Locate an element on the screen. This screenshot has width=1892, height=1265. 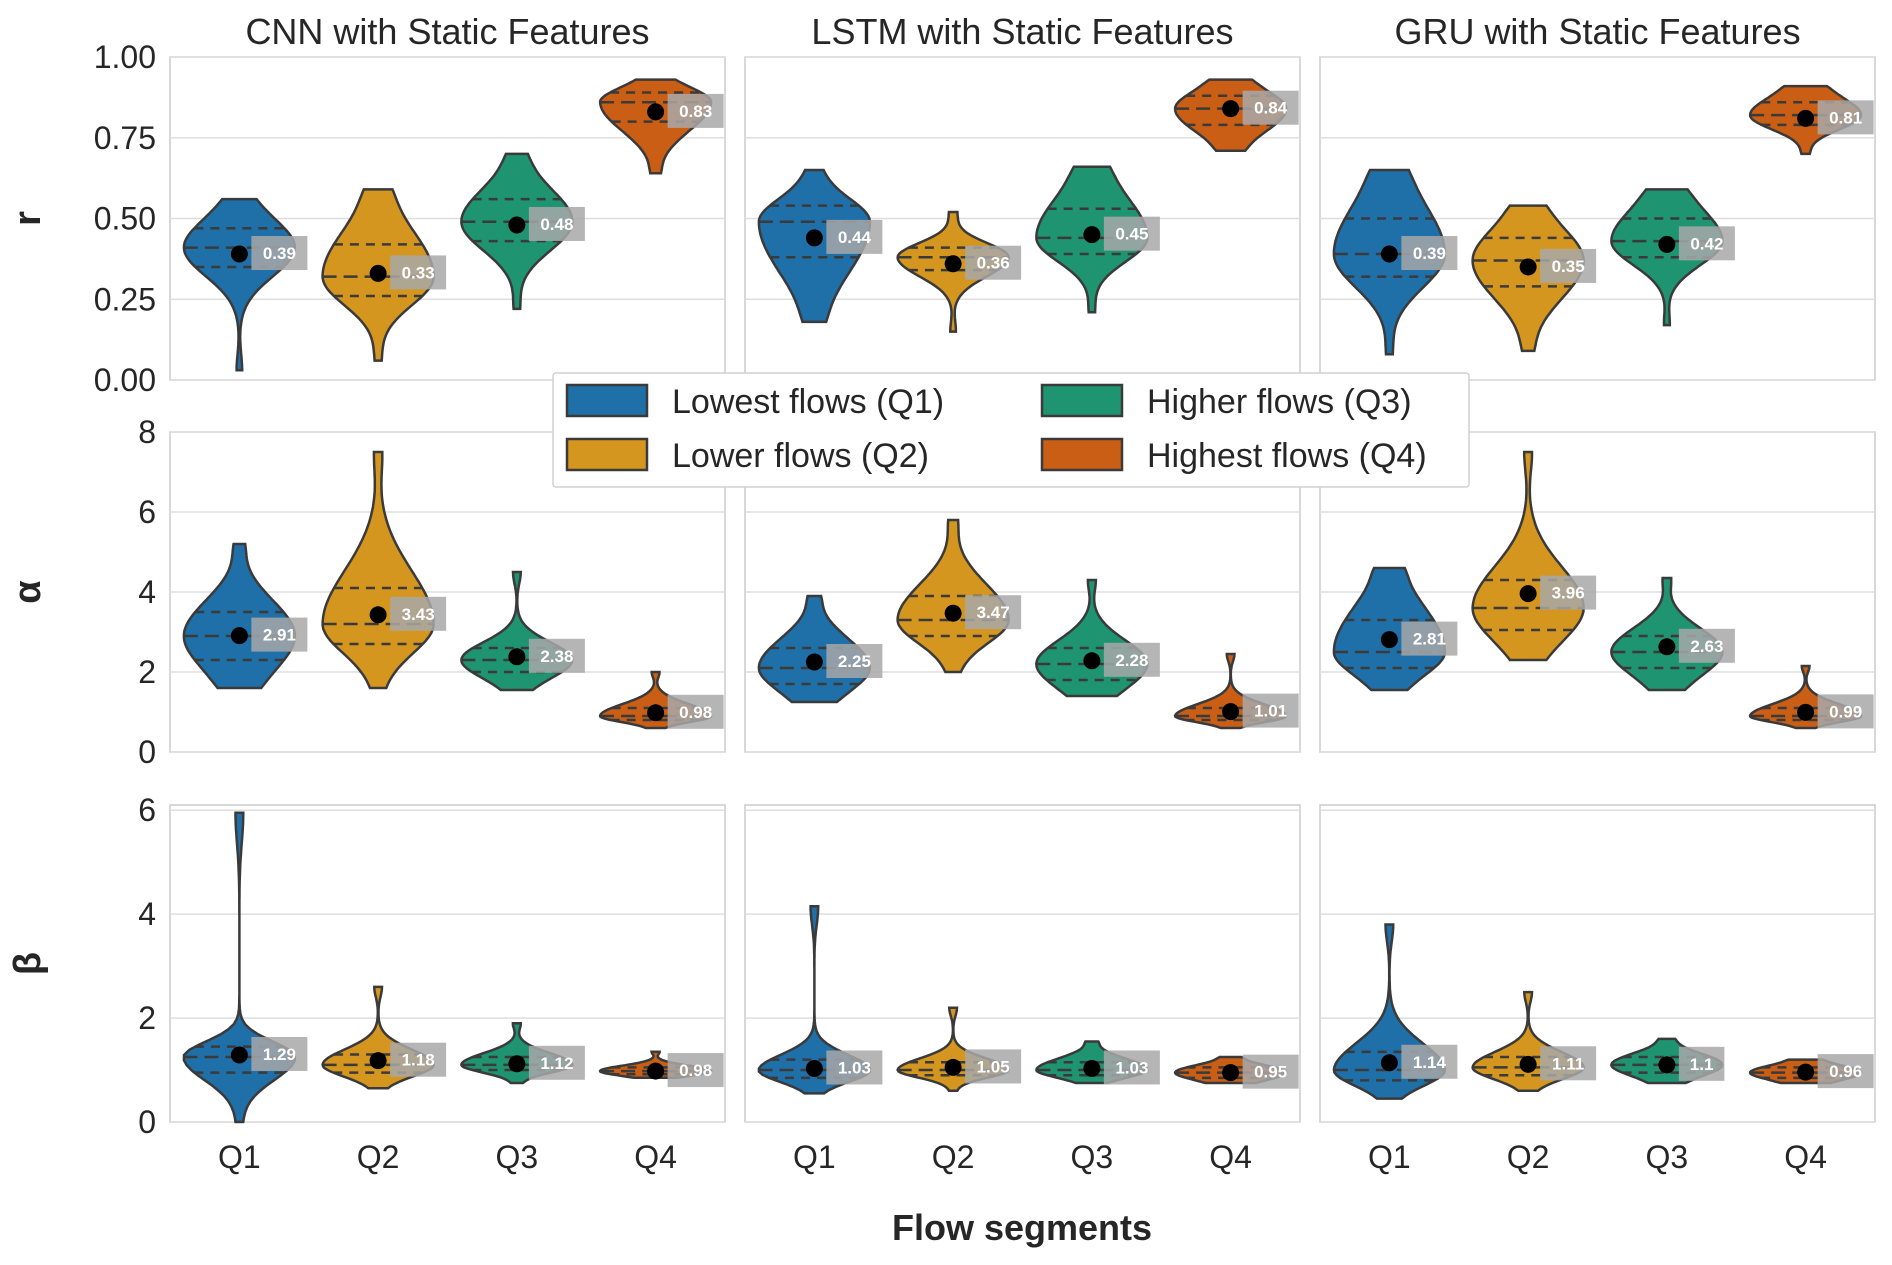
mean-label: 0.48 is located at coordinates (556, 224).